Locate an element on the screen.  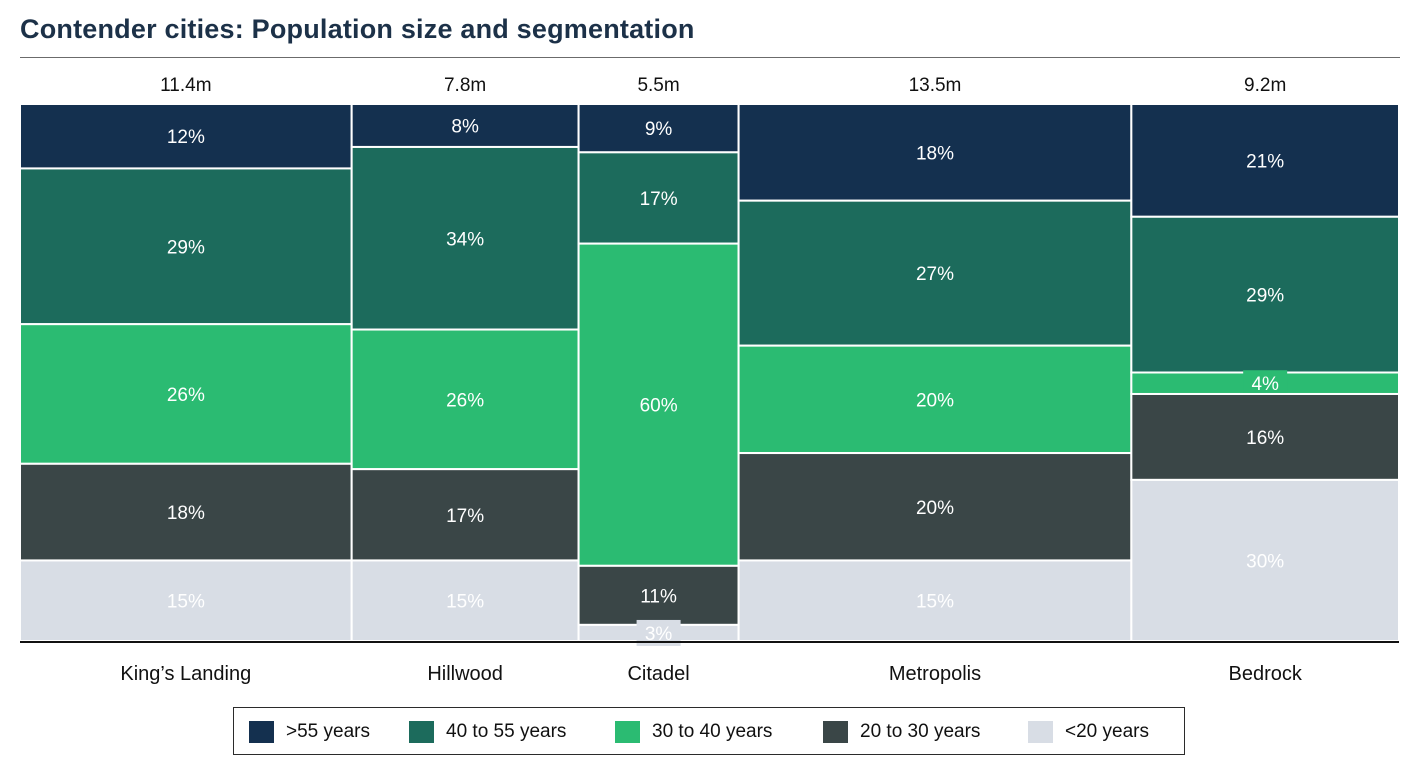
legend-item: >55 years is located at coordinates (309, 732).